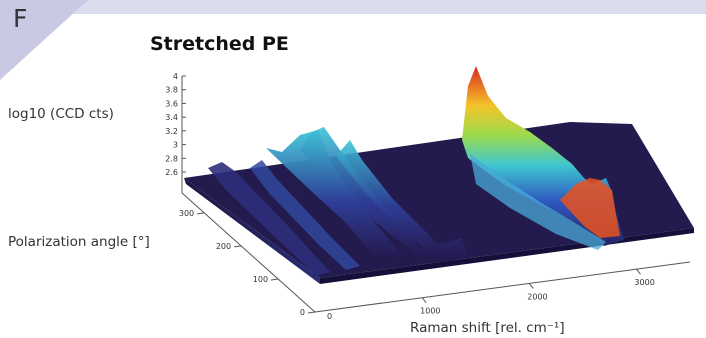 This screenshot has width=706, height=338. Describe the element at coordinates (537, 296) in the screenshot. I see `x-tick-label: 2000` at that location.